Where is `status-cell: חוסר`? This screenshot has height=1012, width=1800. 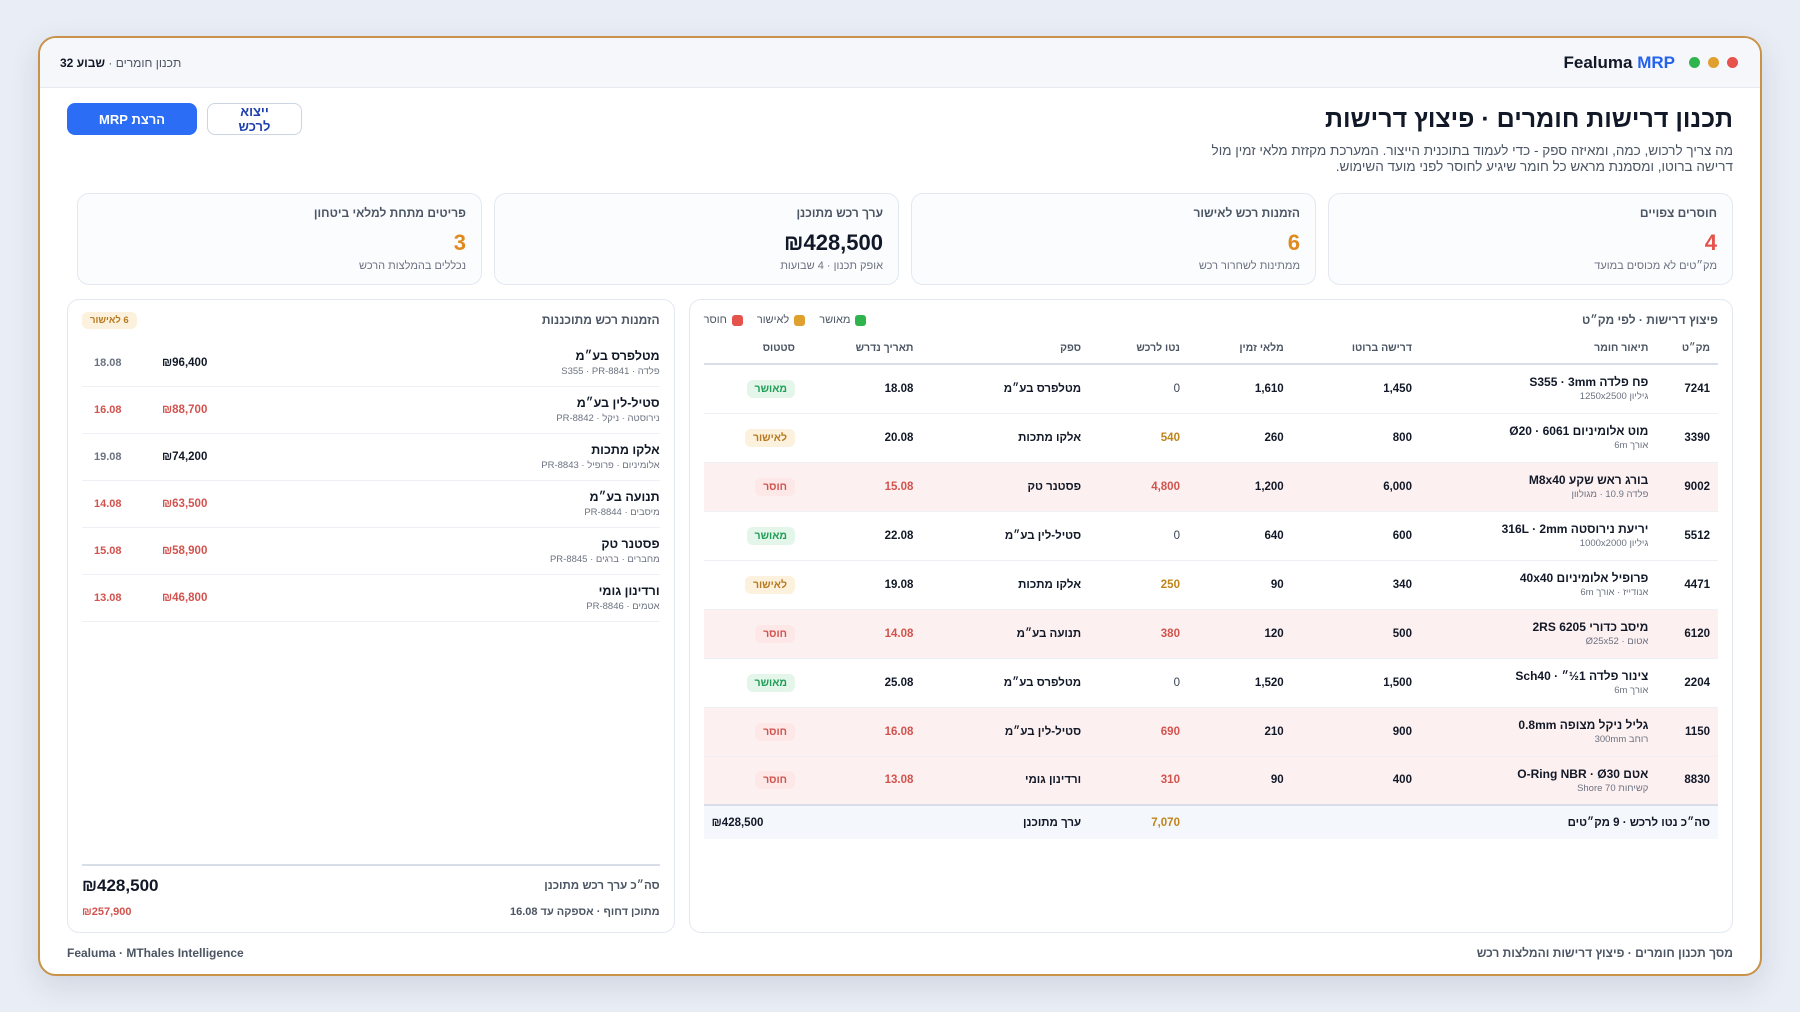 status-cell: חוסר is located at coordinates (753, 781).